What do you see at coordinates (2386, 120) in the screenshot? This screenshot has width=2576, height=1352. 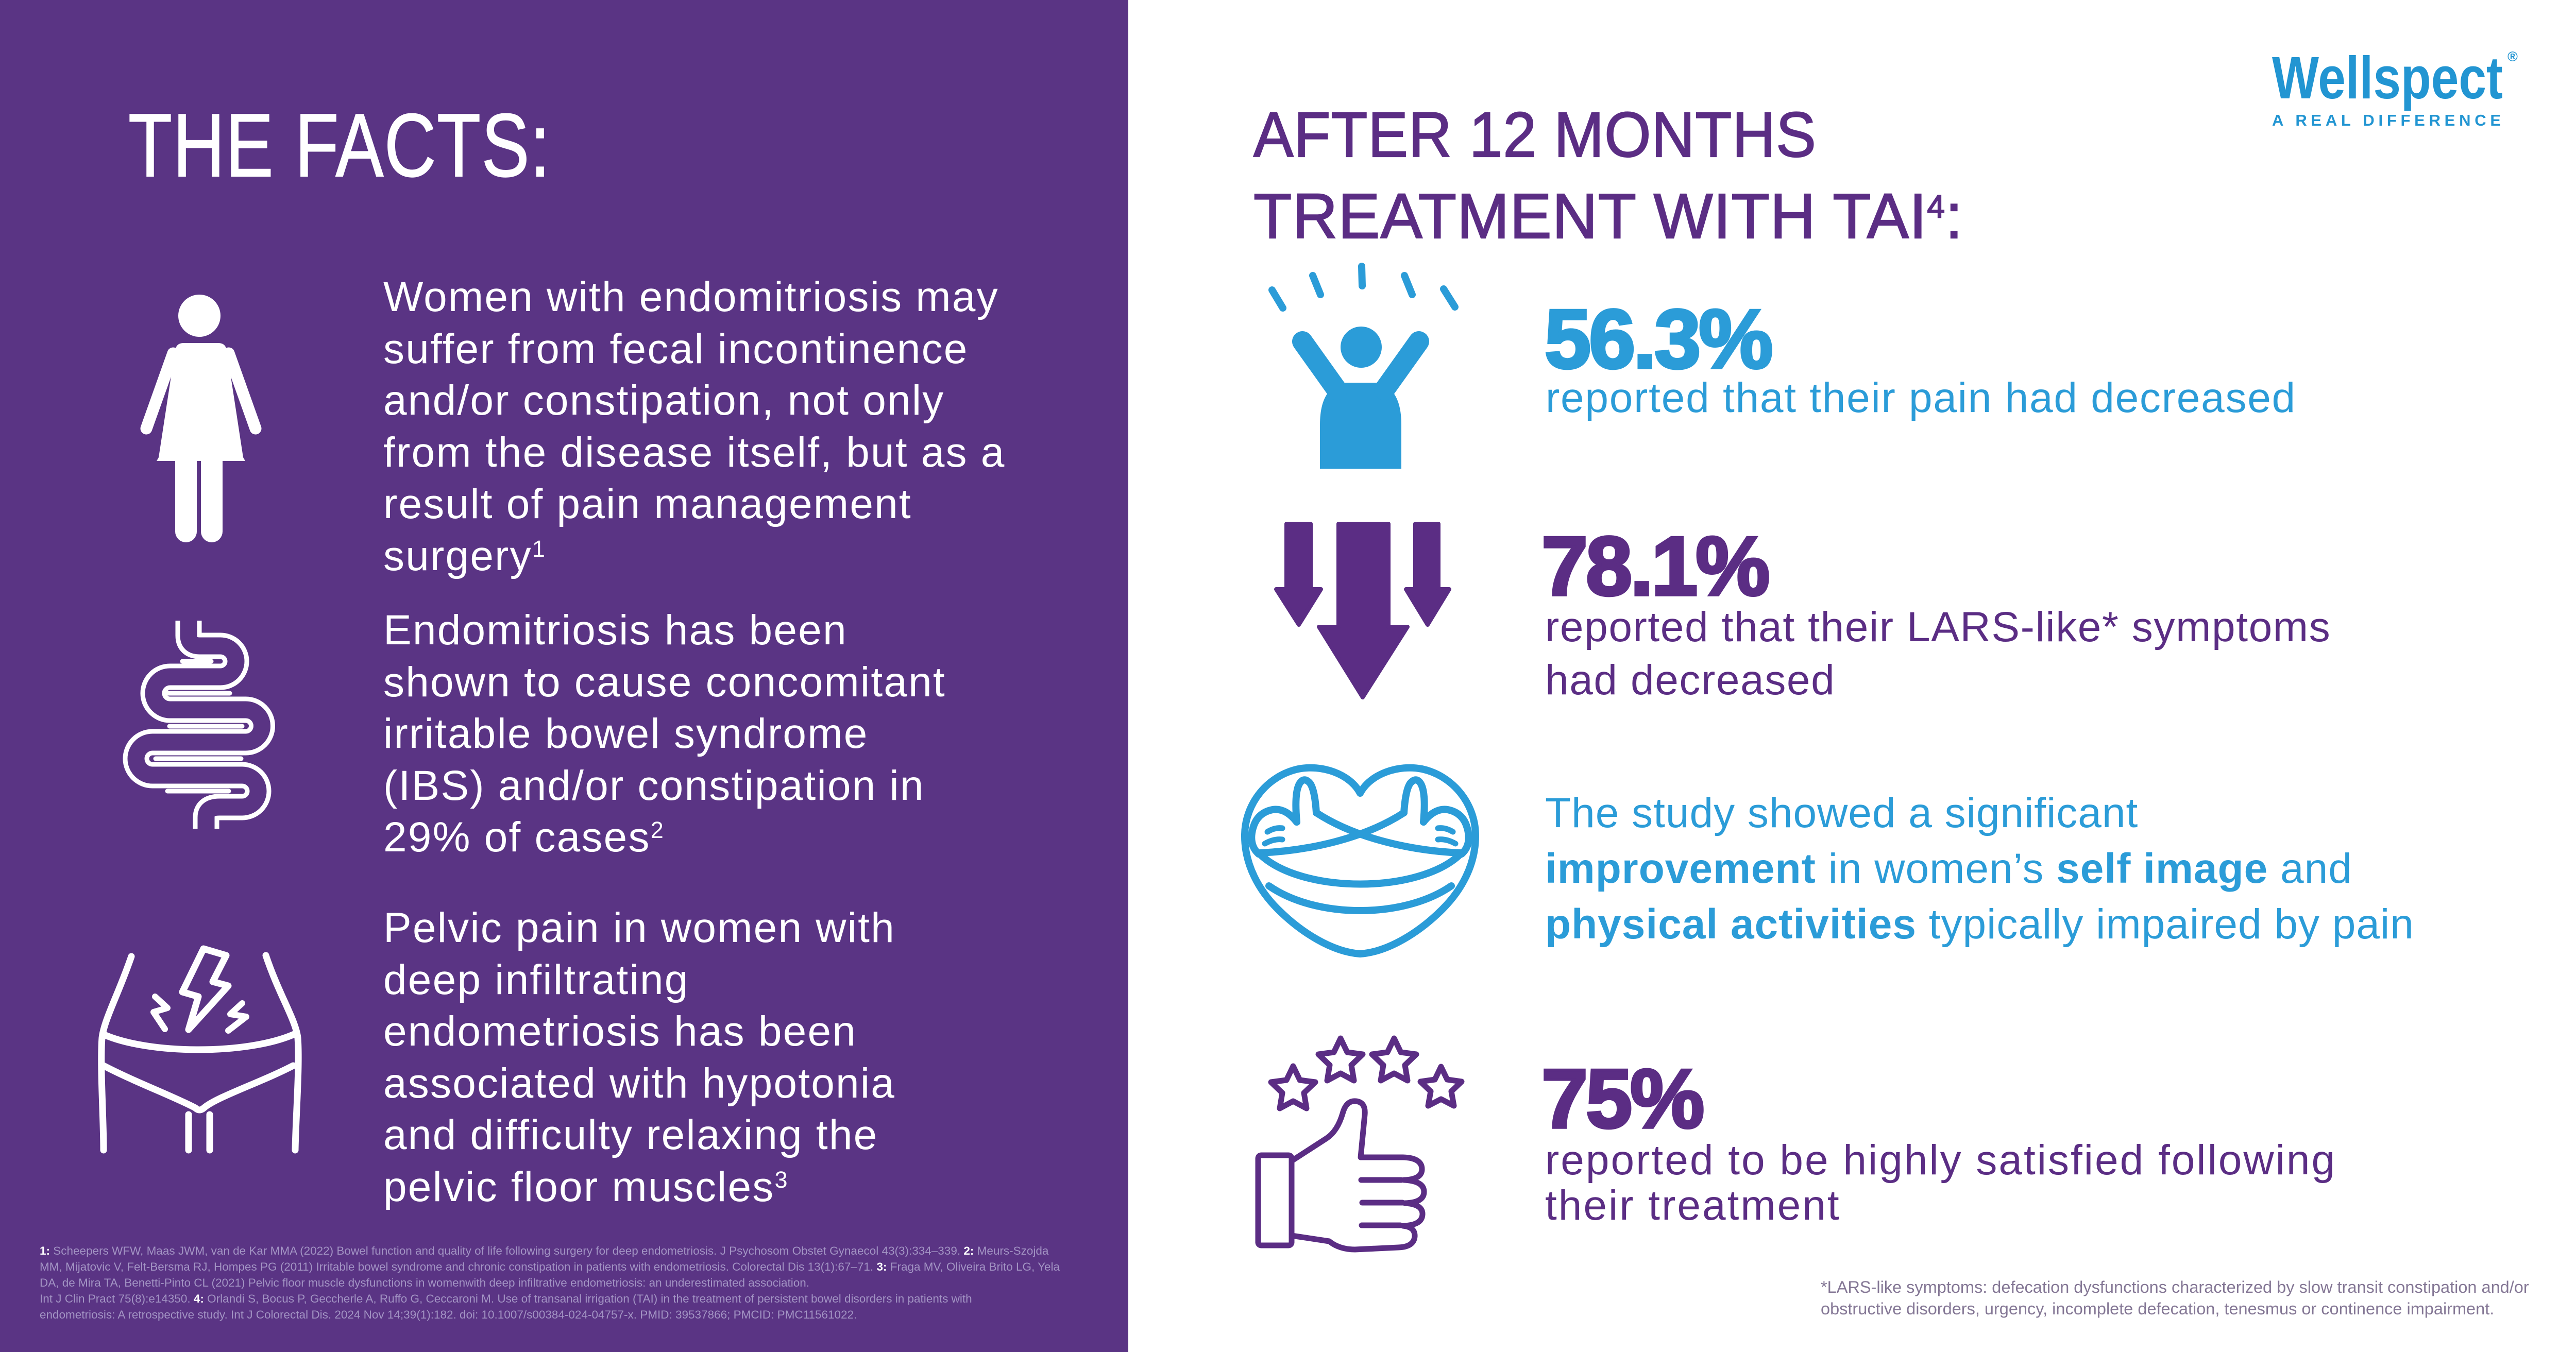 I see `svg-text: A REAL DIFFERENCE` at bounding box center [2386, 120].